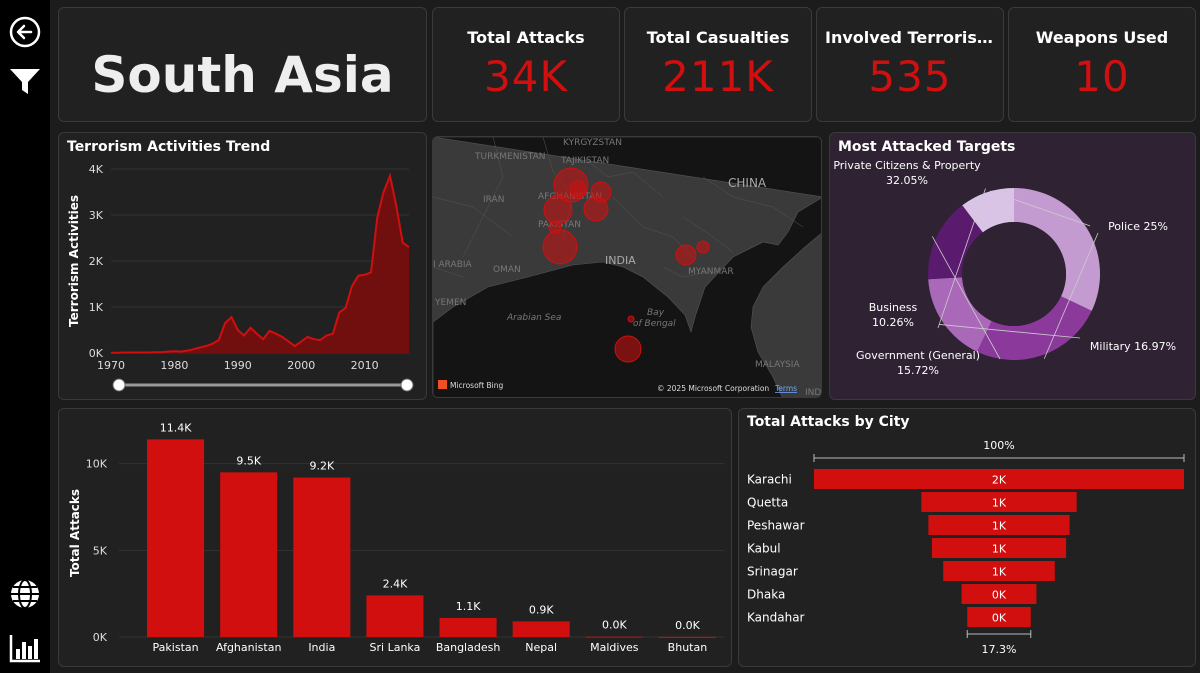  What do you see at coordinates (1102, 37) in the screenshot?
I see `kpi-label: Weapons Used` at bounding box center [1102, 37].